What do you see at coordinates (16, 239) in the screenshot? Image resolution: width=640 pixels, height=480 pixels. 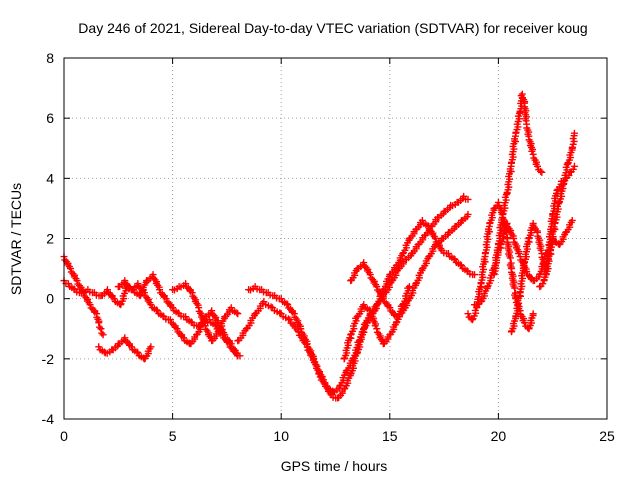 I see `y-axis-label: SDTVAR / TECUs` at bounding box center [16, 239].